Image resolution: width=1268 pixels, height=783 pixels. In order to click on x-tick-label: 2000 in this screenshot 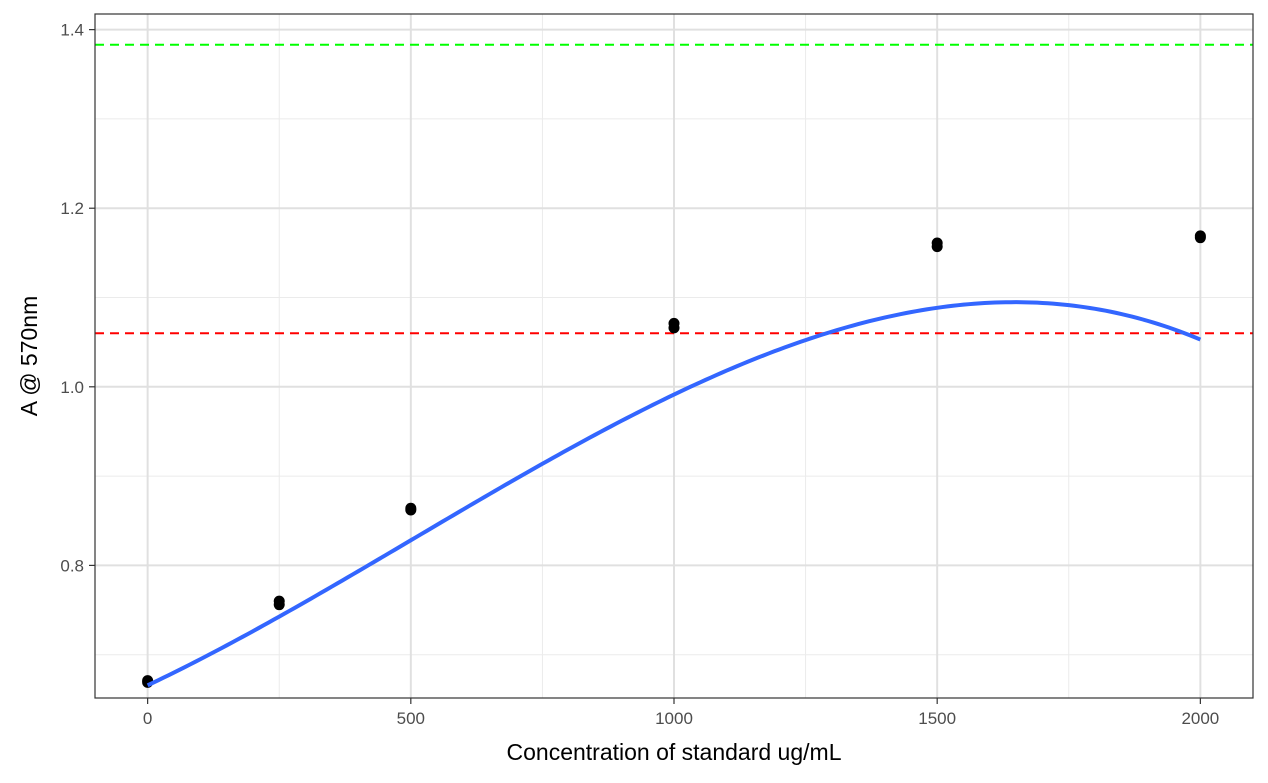, I will do `click(1200, 718)`.